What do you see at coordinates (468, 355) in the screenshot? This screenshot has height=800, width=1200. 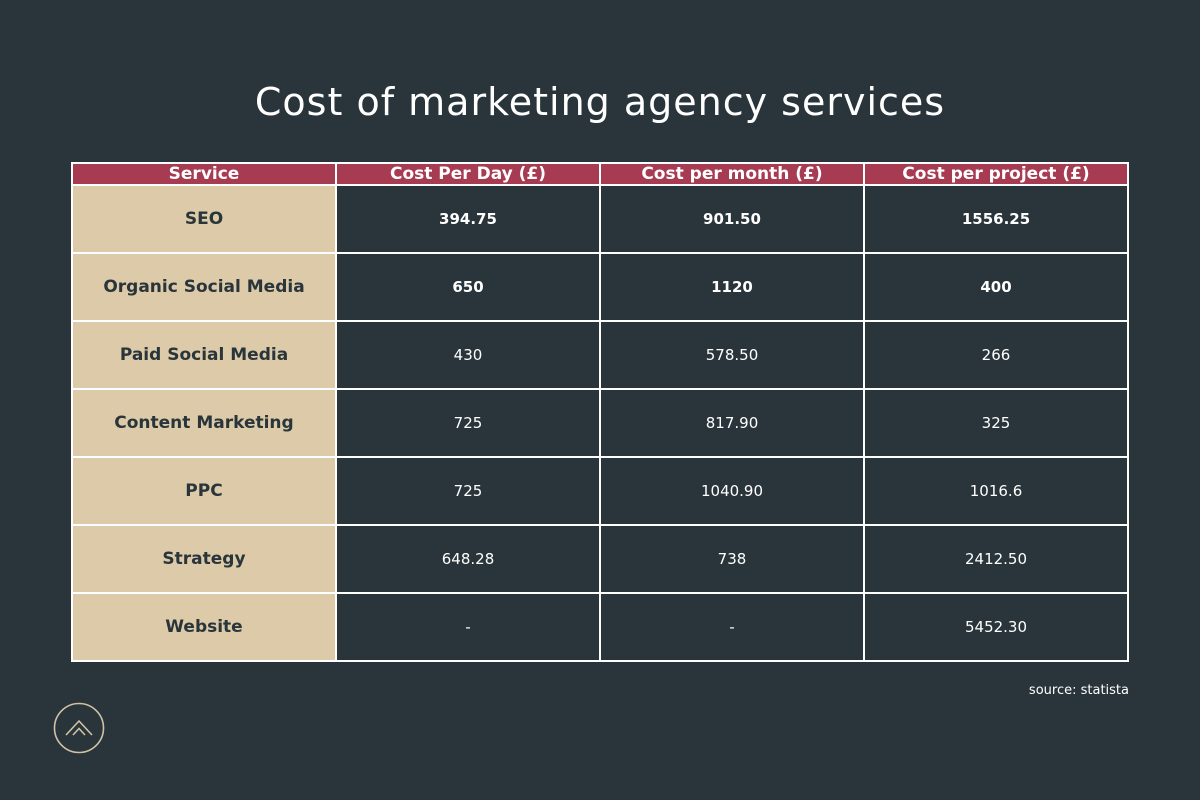 I see `cost-per-day-cell: 430` at bounding box center [468, 355].